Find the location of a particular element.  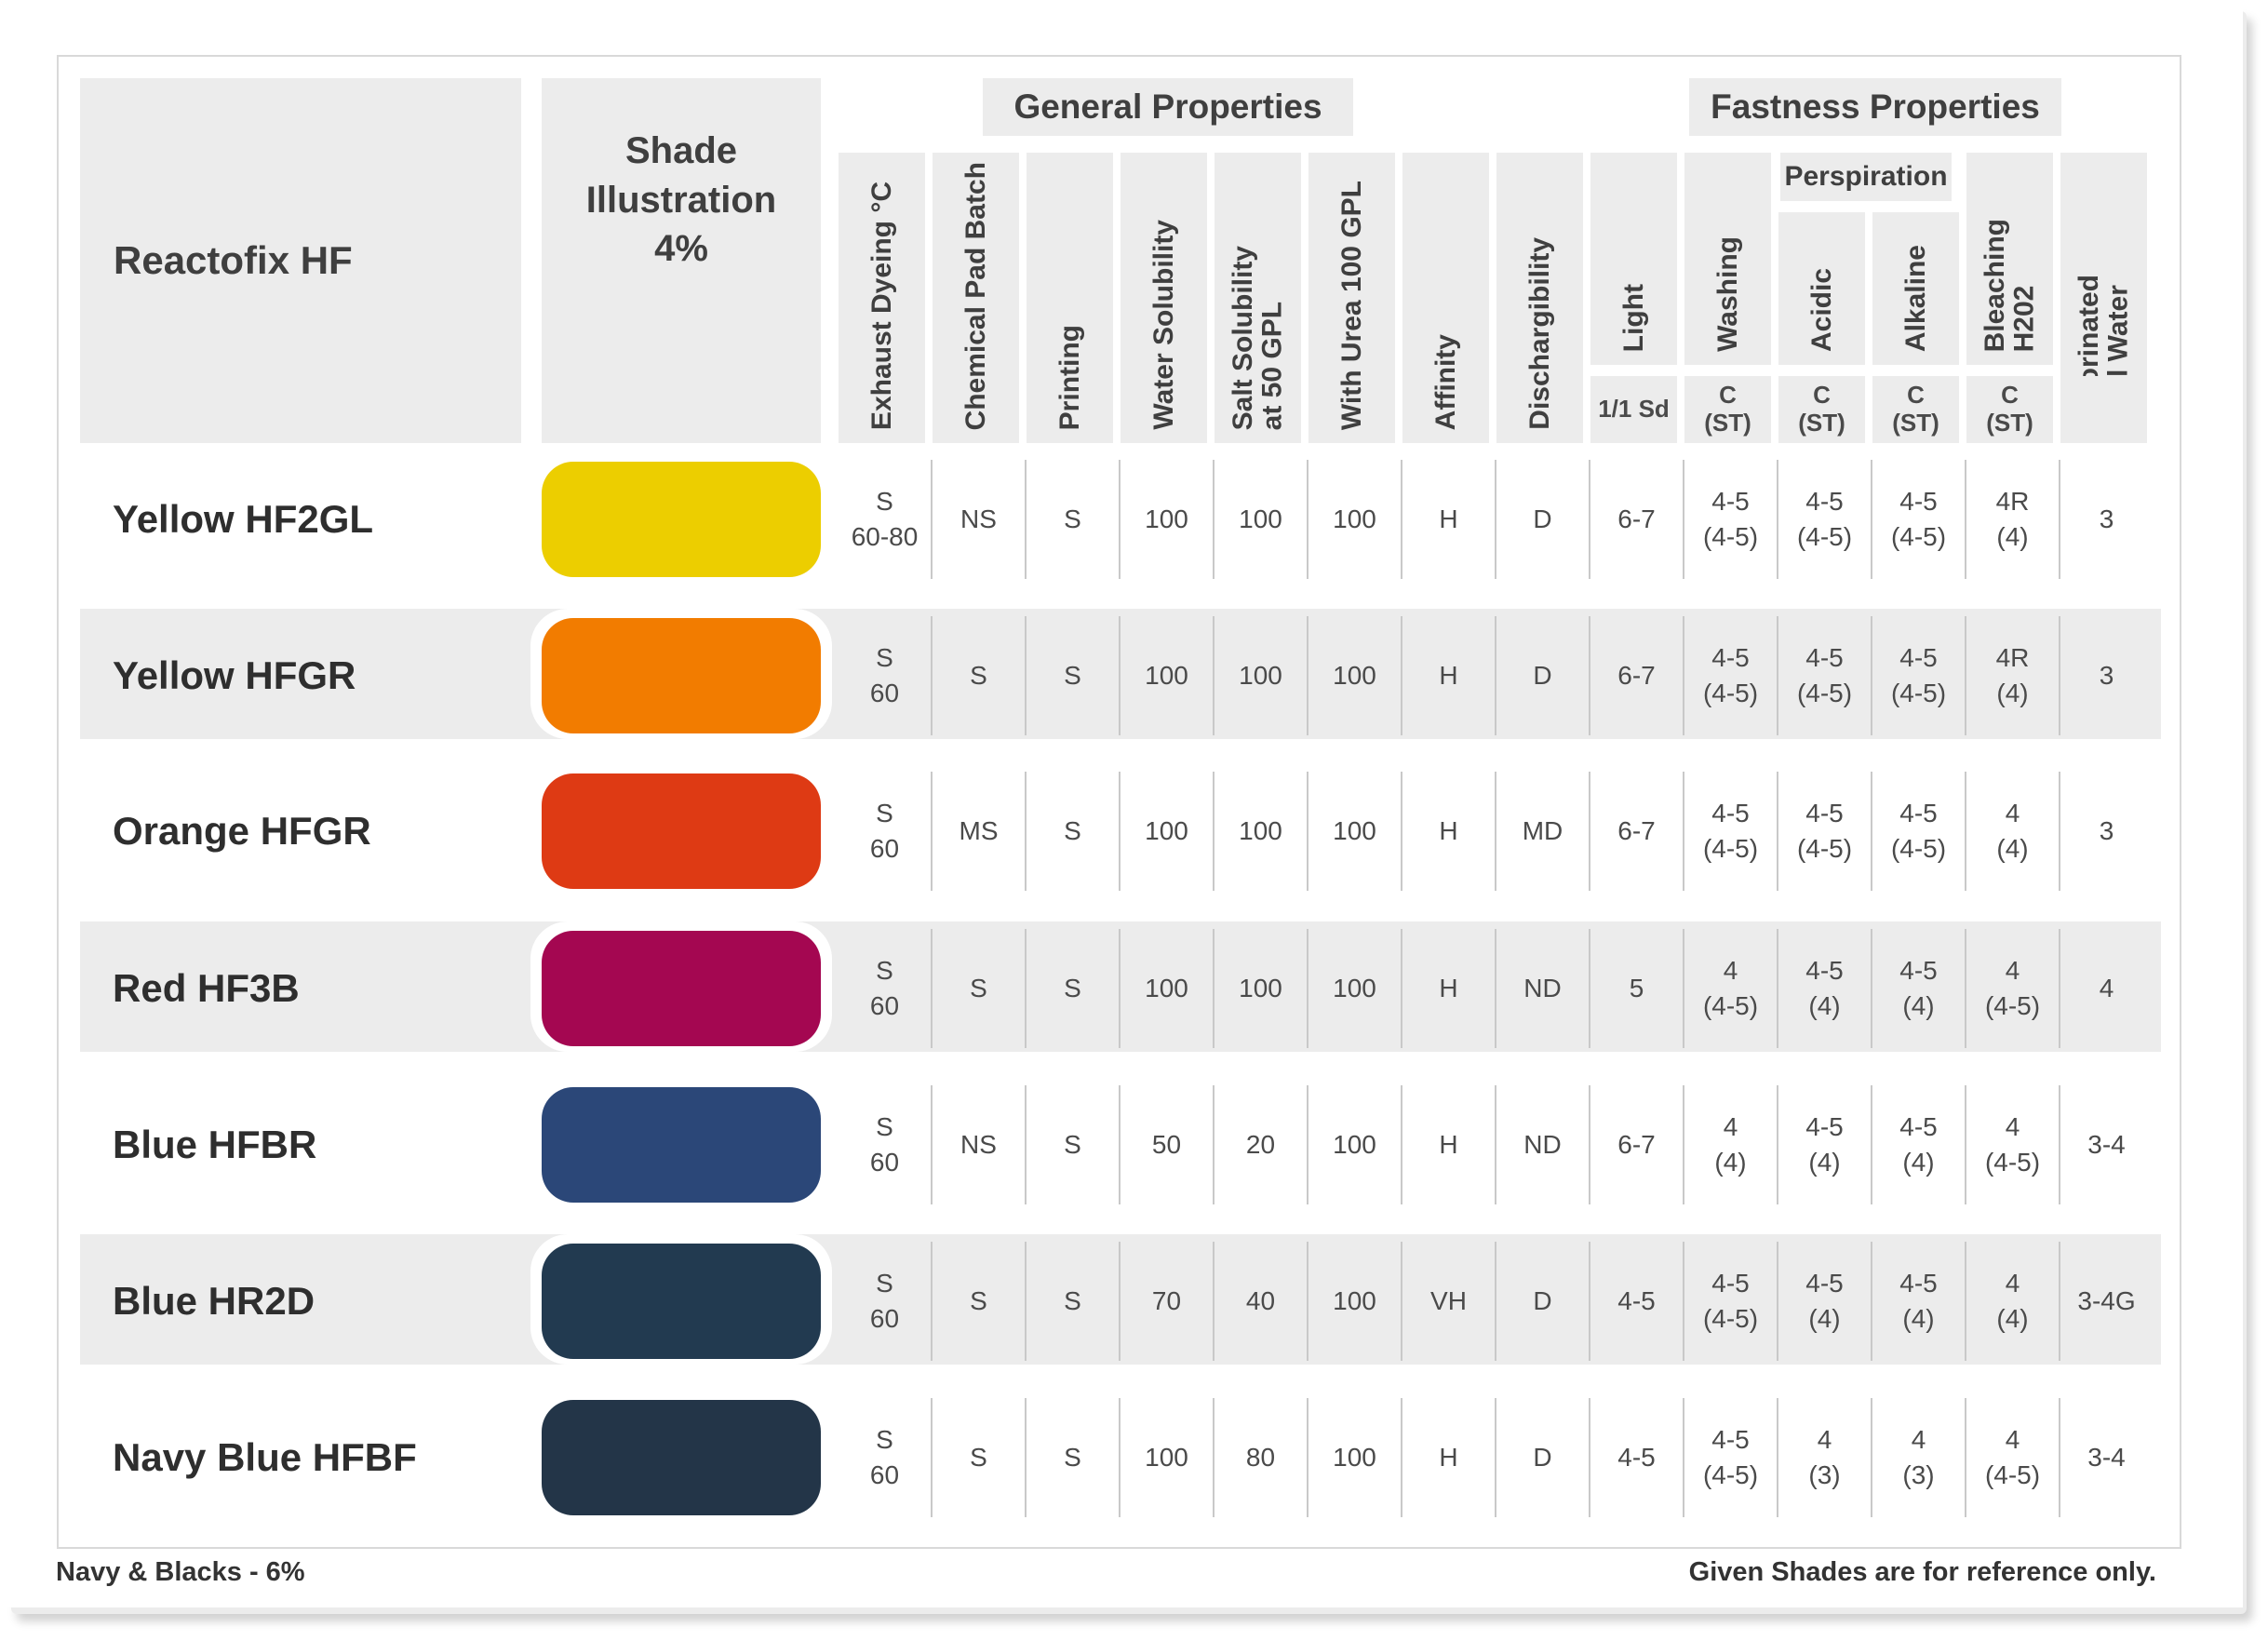

column-subheader-line: C is located at coordinates (1916, 395).